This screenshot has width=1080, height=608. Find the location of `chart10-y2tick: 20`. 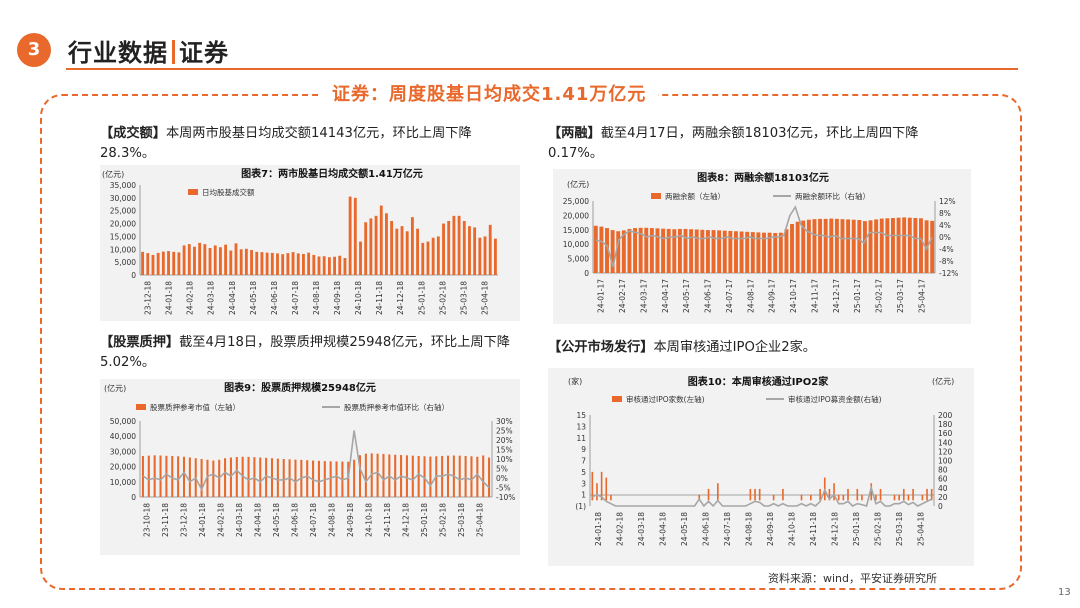

chart10-y2tick: 20 is located at coordinates (943, 497).